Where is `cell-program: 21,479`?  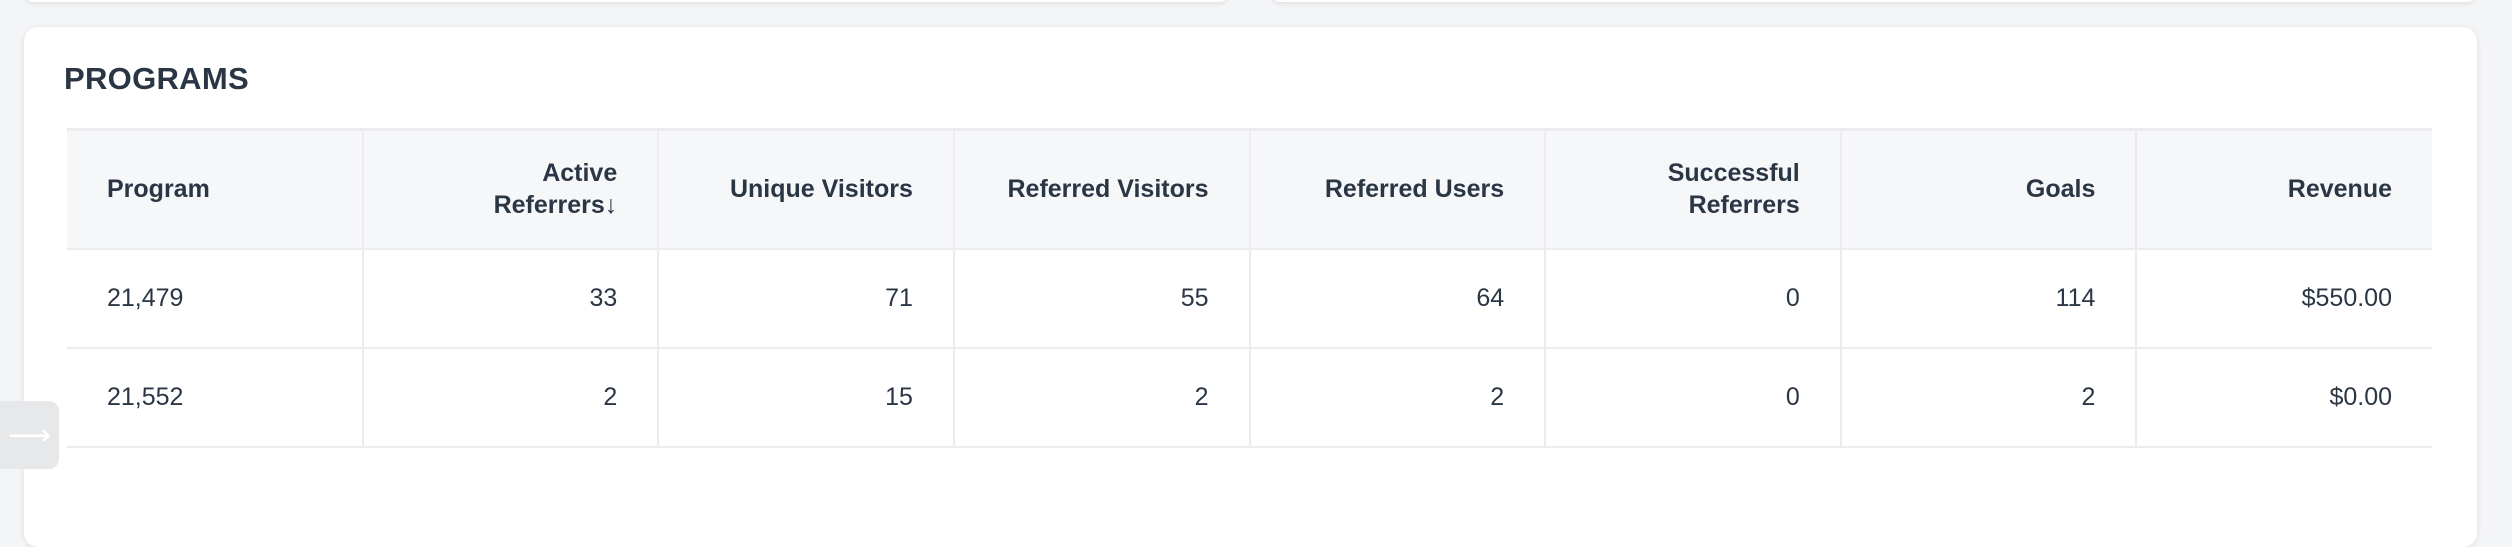
cell-program: 21,479 is located at coordinates (215, 298).